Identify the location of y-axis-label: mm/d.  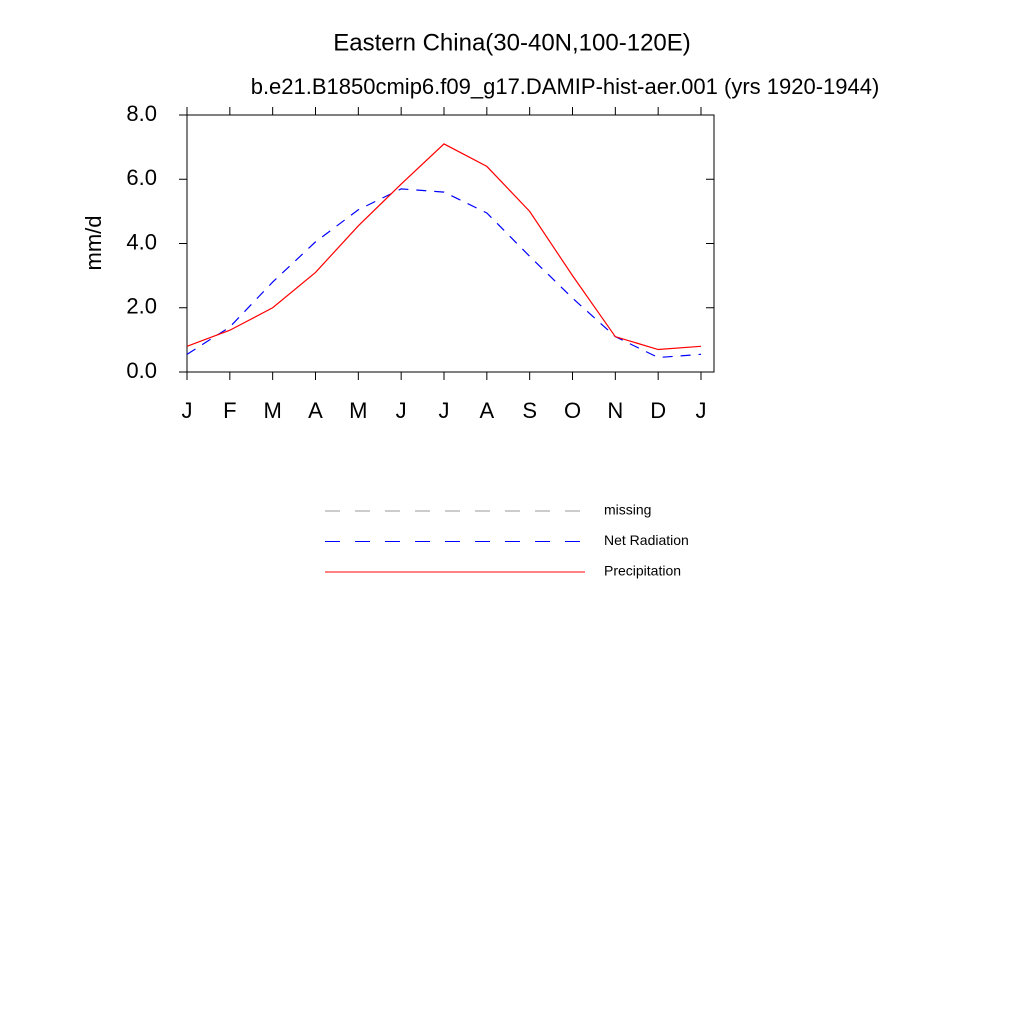
(93, 243).